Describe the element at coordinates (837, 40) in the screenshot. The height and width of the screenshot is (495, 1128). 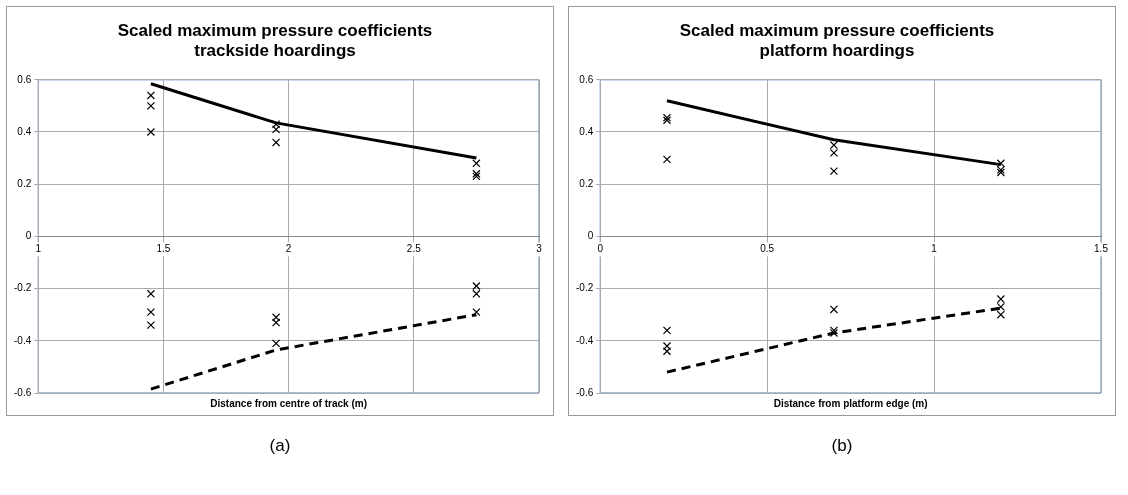
I see `chart-title: Scaled maximum pressure coefficients platform hoardings` at that location.